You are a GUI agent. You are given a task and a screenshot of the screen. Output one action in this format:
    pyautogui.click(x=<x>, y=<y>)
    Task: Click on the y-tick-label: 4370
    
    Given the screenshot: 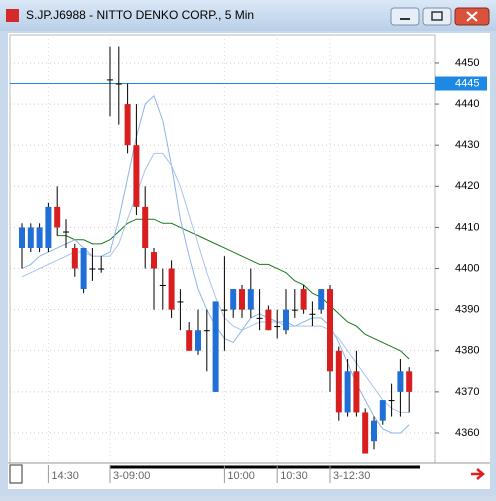 What is the action you would take?
    pyautogui.click(x=467, y=392)
    